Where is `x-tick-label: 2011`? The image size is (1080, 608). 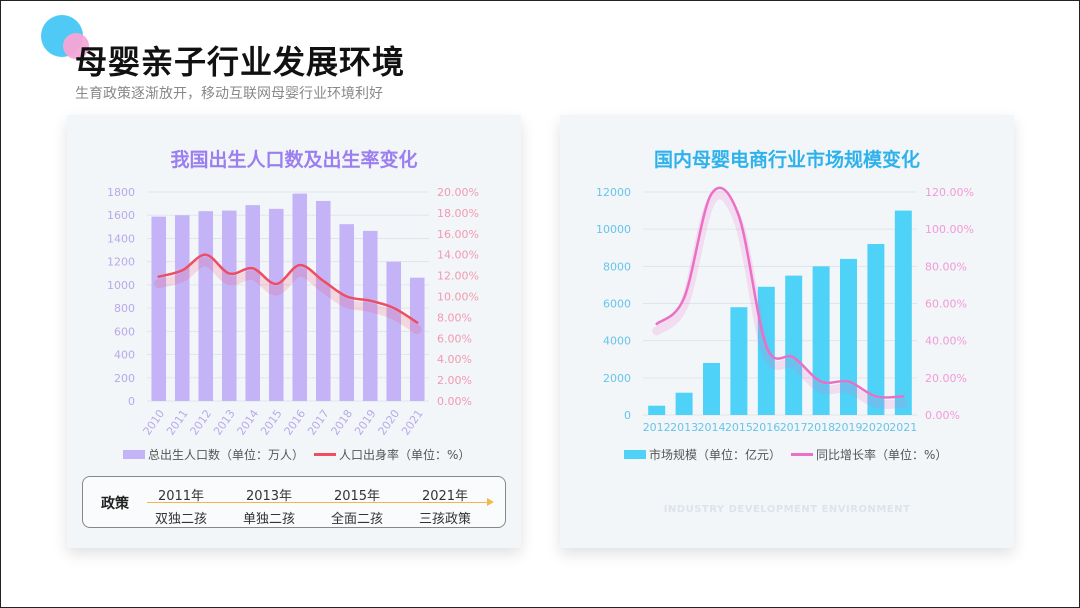
x-tick-label: 2011 is located at coordinates (177, 422).